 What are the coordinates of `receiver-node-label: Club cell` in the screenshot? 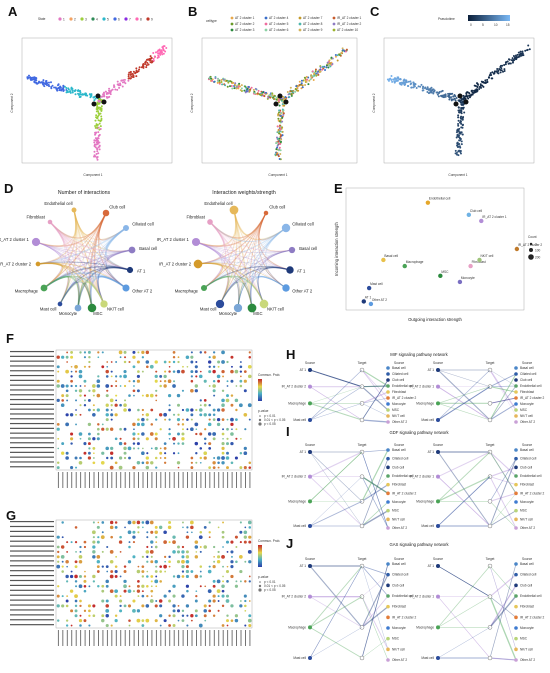 It's located at (398, 380).